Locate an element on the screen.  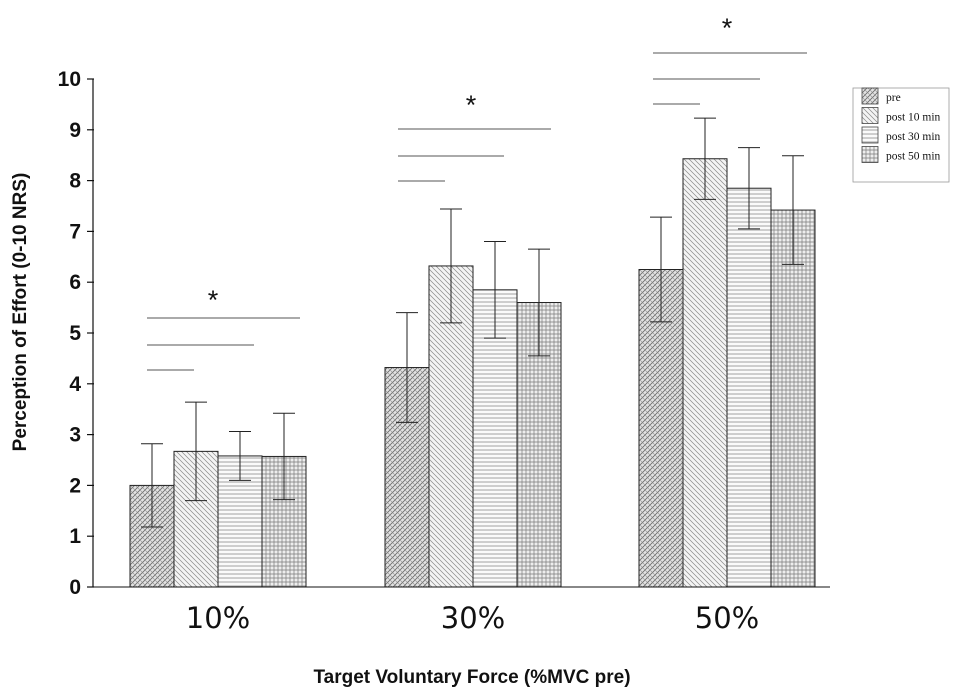
x-axis-categories: 10% 30% 50% is located at coordinates (472, 618).